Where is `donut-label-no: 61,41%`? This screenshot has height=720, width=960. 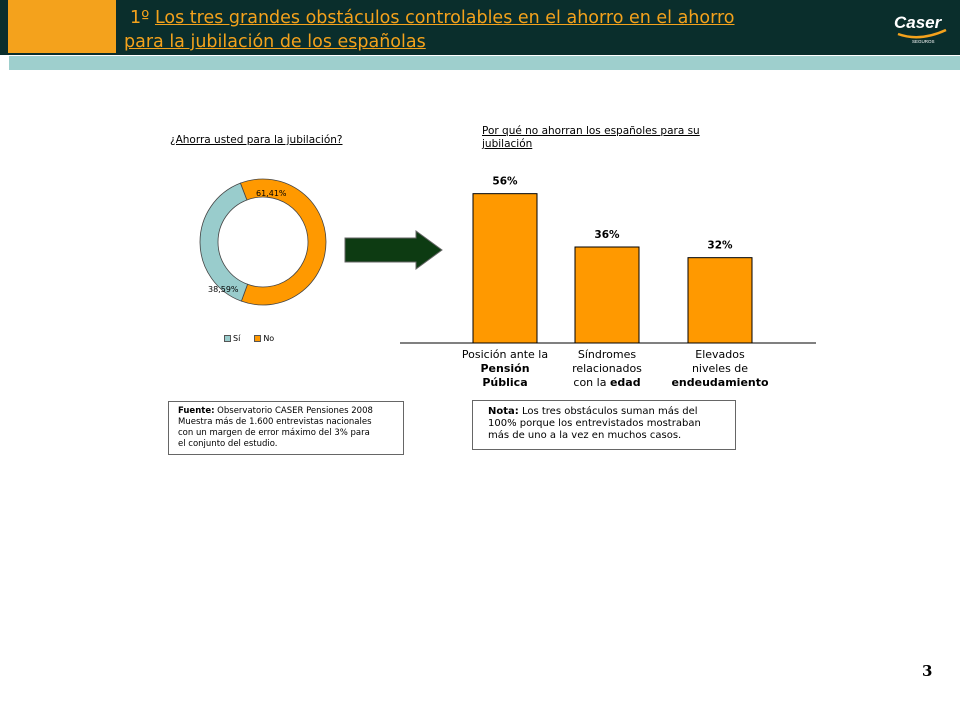
donut-label-no: 61,41% is located at coordinates (271, 193).